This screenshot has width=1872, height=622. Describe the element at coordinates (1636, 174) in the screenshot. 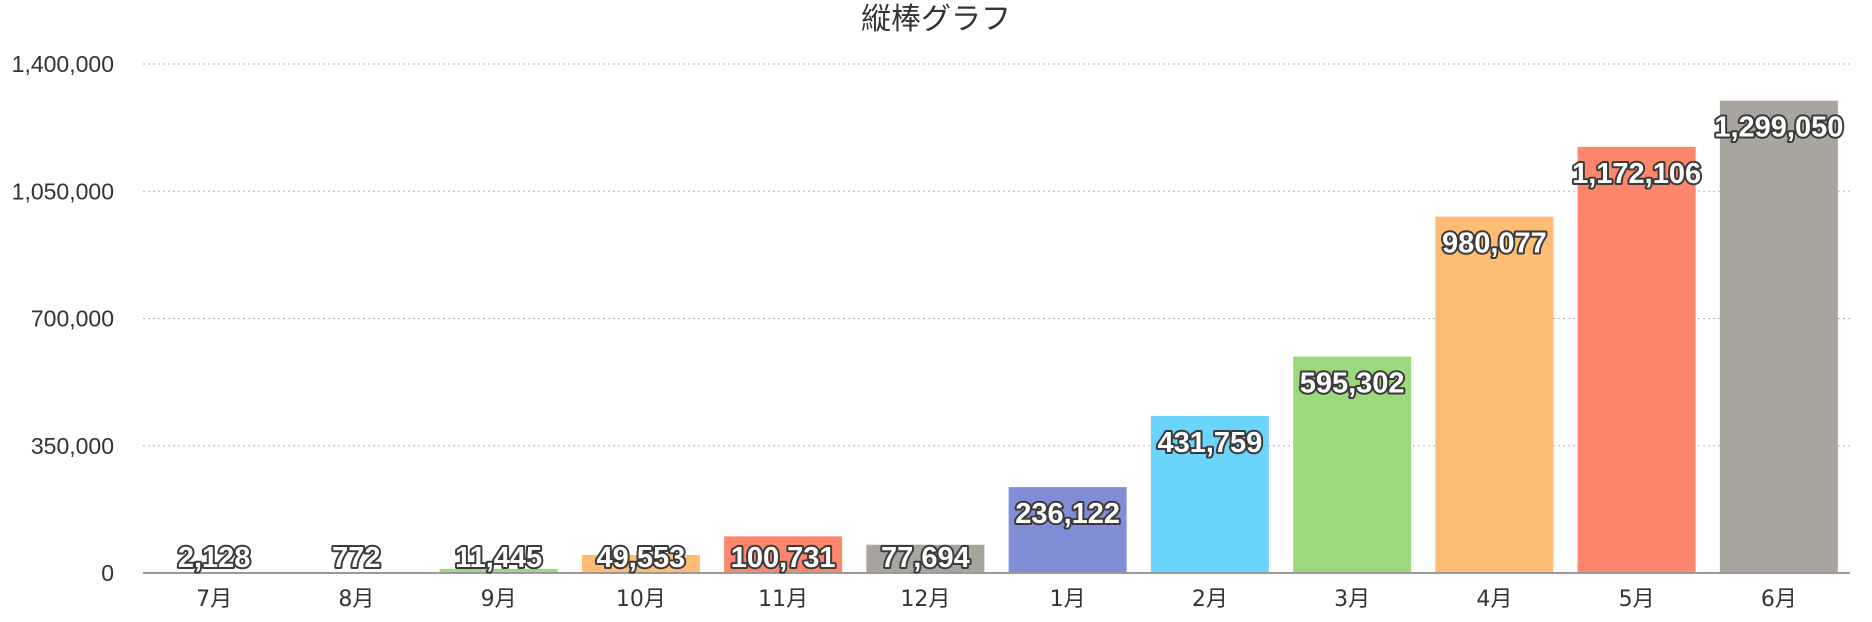

I see `data-label: 1,172,106` at that location.